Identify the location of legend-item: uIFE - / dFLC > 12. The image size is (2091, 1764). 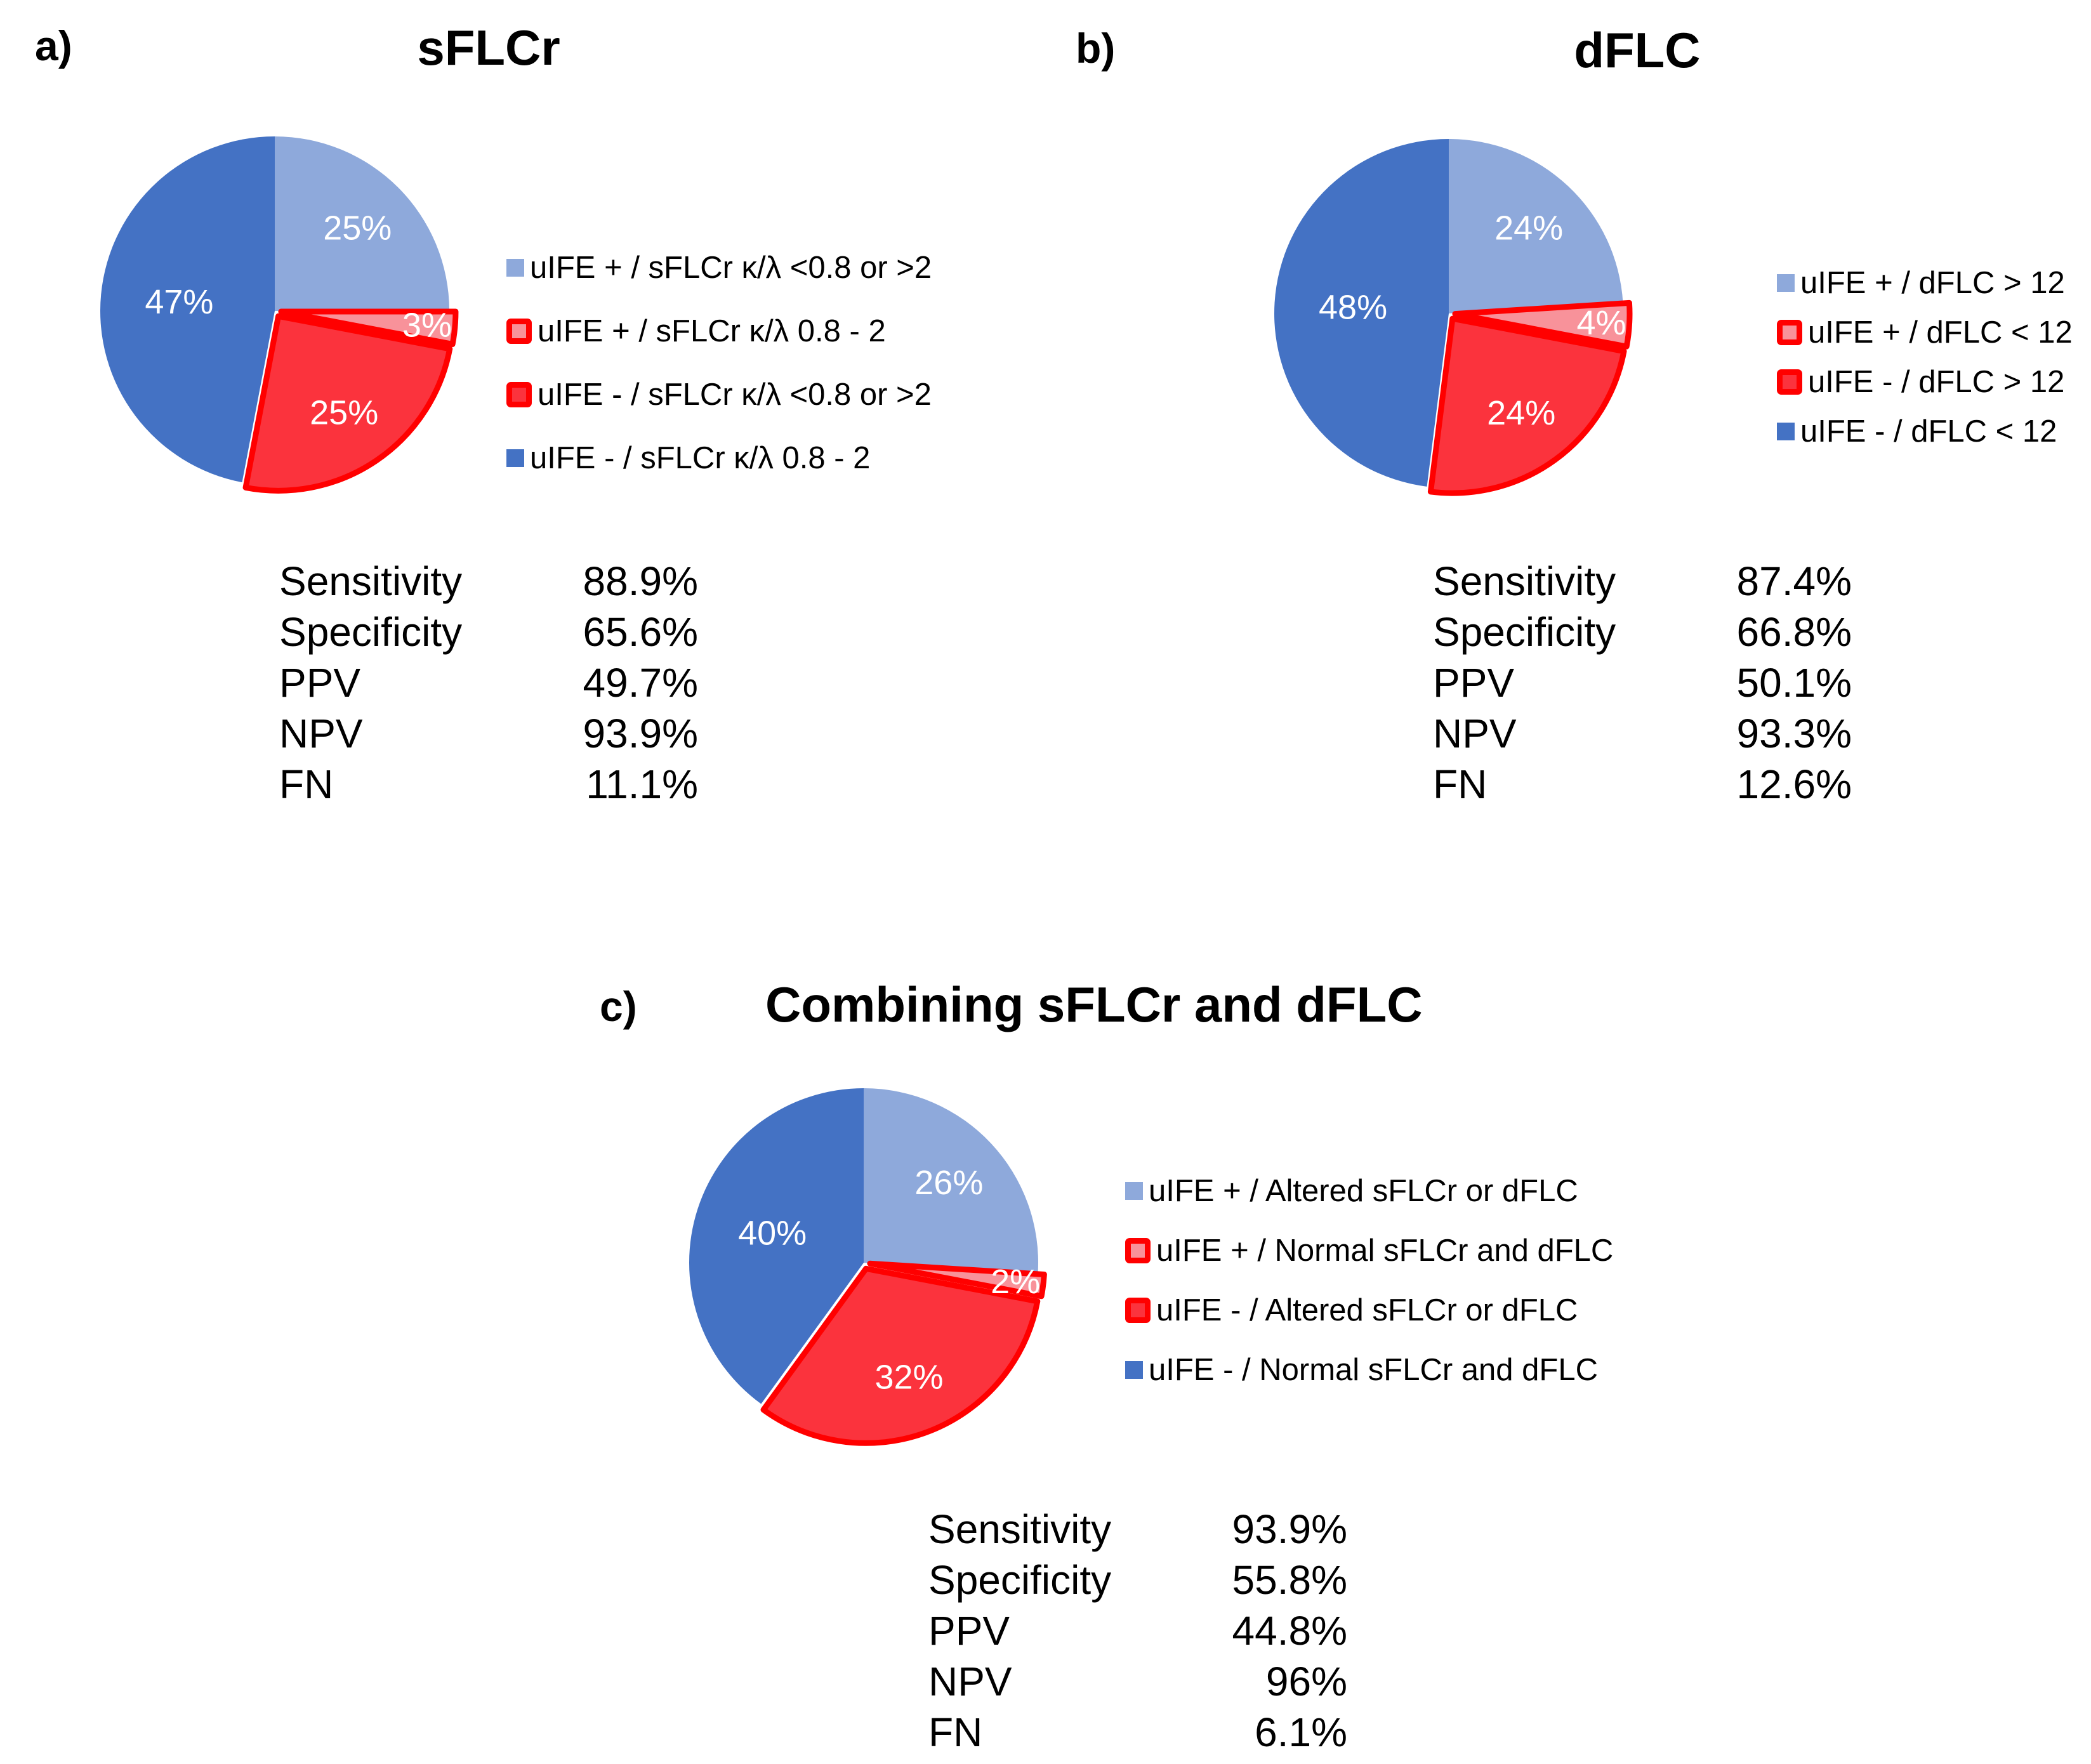
(1925, 382).